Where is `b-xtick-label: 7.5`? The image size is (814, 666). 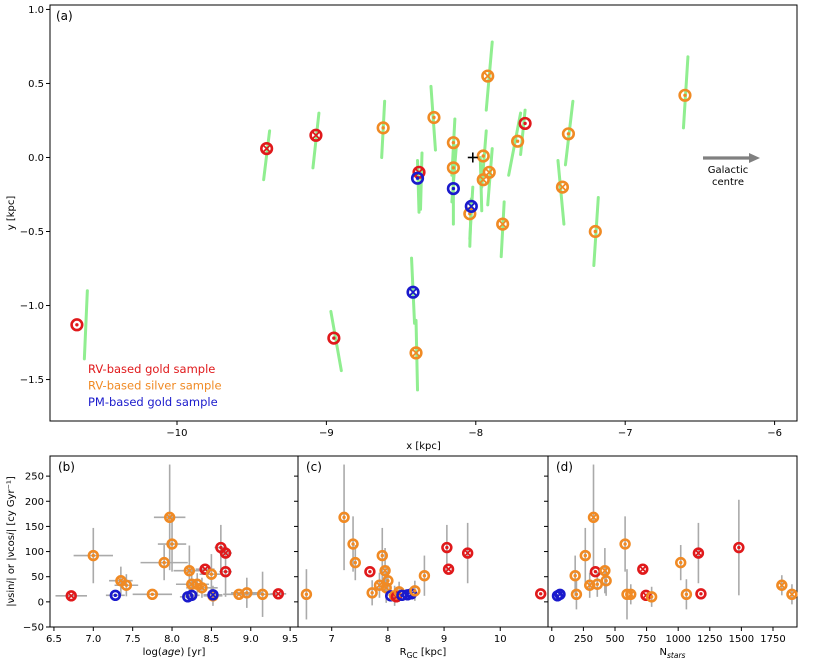 b-xtick-label: 7.5 is located at coordinates (133, 639).